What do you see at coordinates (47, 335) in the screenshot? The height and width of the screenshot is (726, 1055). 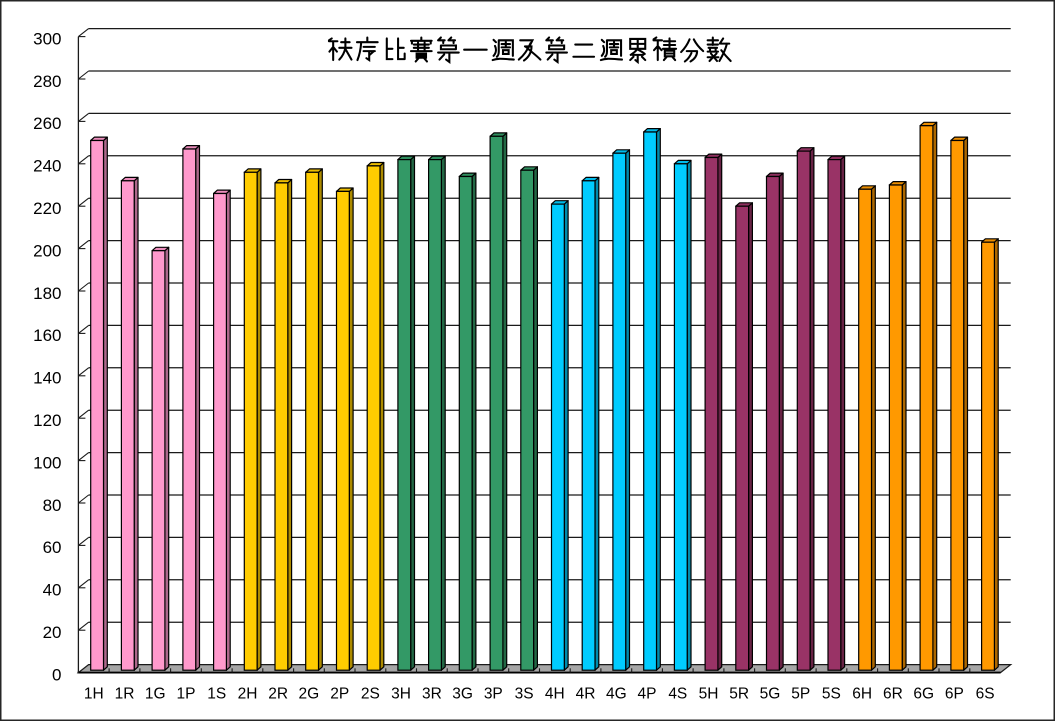 I see `svg-text: 160` at bounding box center [47, 335].